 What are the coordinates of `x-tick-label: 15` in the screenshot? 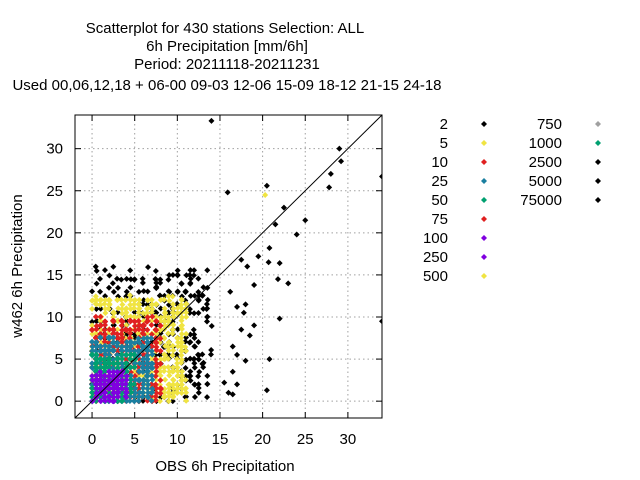 It's located at (220, 439).